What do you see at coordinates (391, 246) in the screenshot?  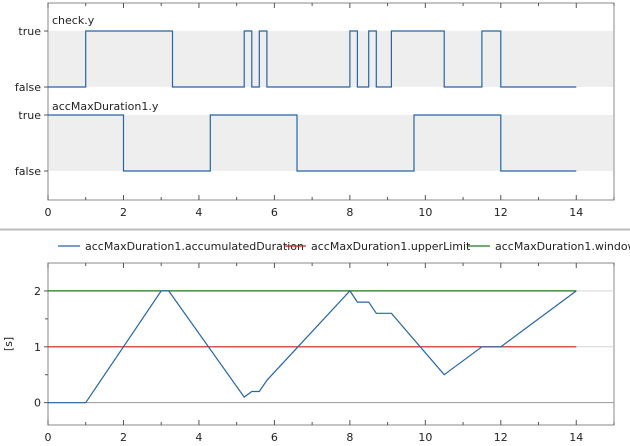 I see `legend-label: accMaxDuration1.upperLimit` at bounding box center [391, 246].